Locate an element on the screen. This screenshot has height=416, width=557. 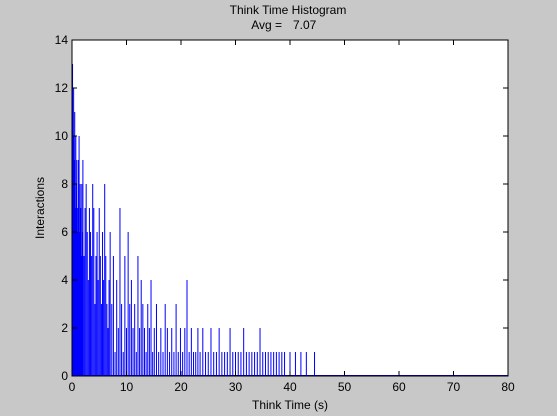
y-tick-label: 0 is located at coordinates (64, 376).